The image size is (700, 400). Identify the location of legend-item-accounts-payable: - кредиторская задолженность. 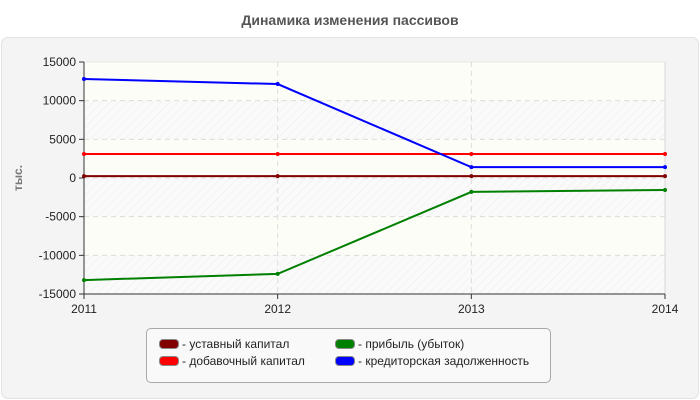
(432, 361).